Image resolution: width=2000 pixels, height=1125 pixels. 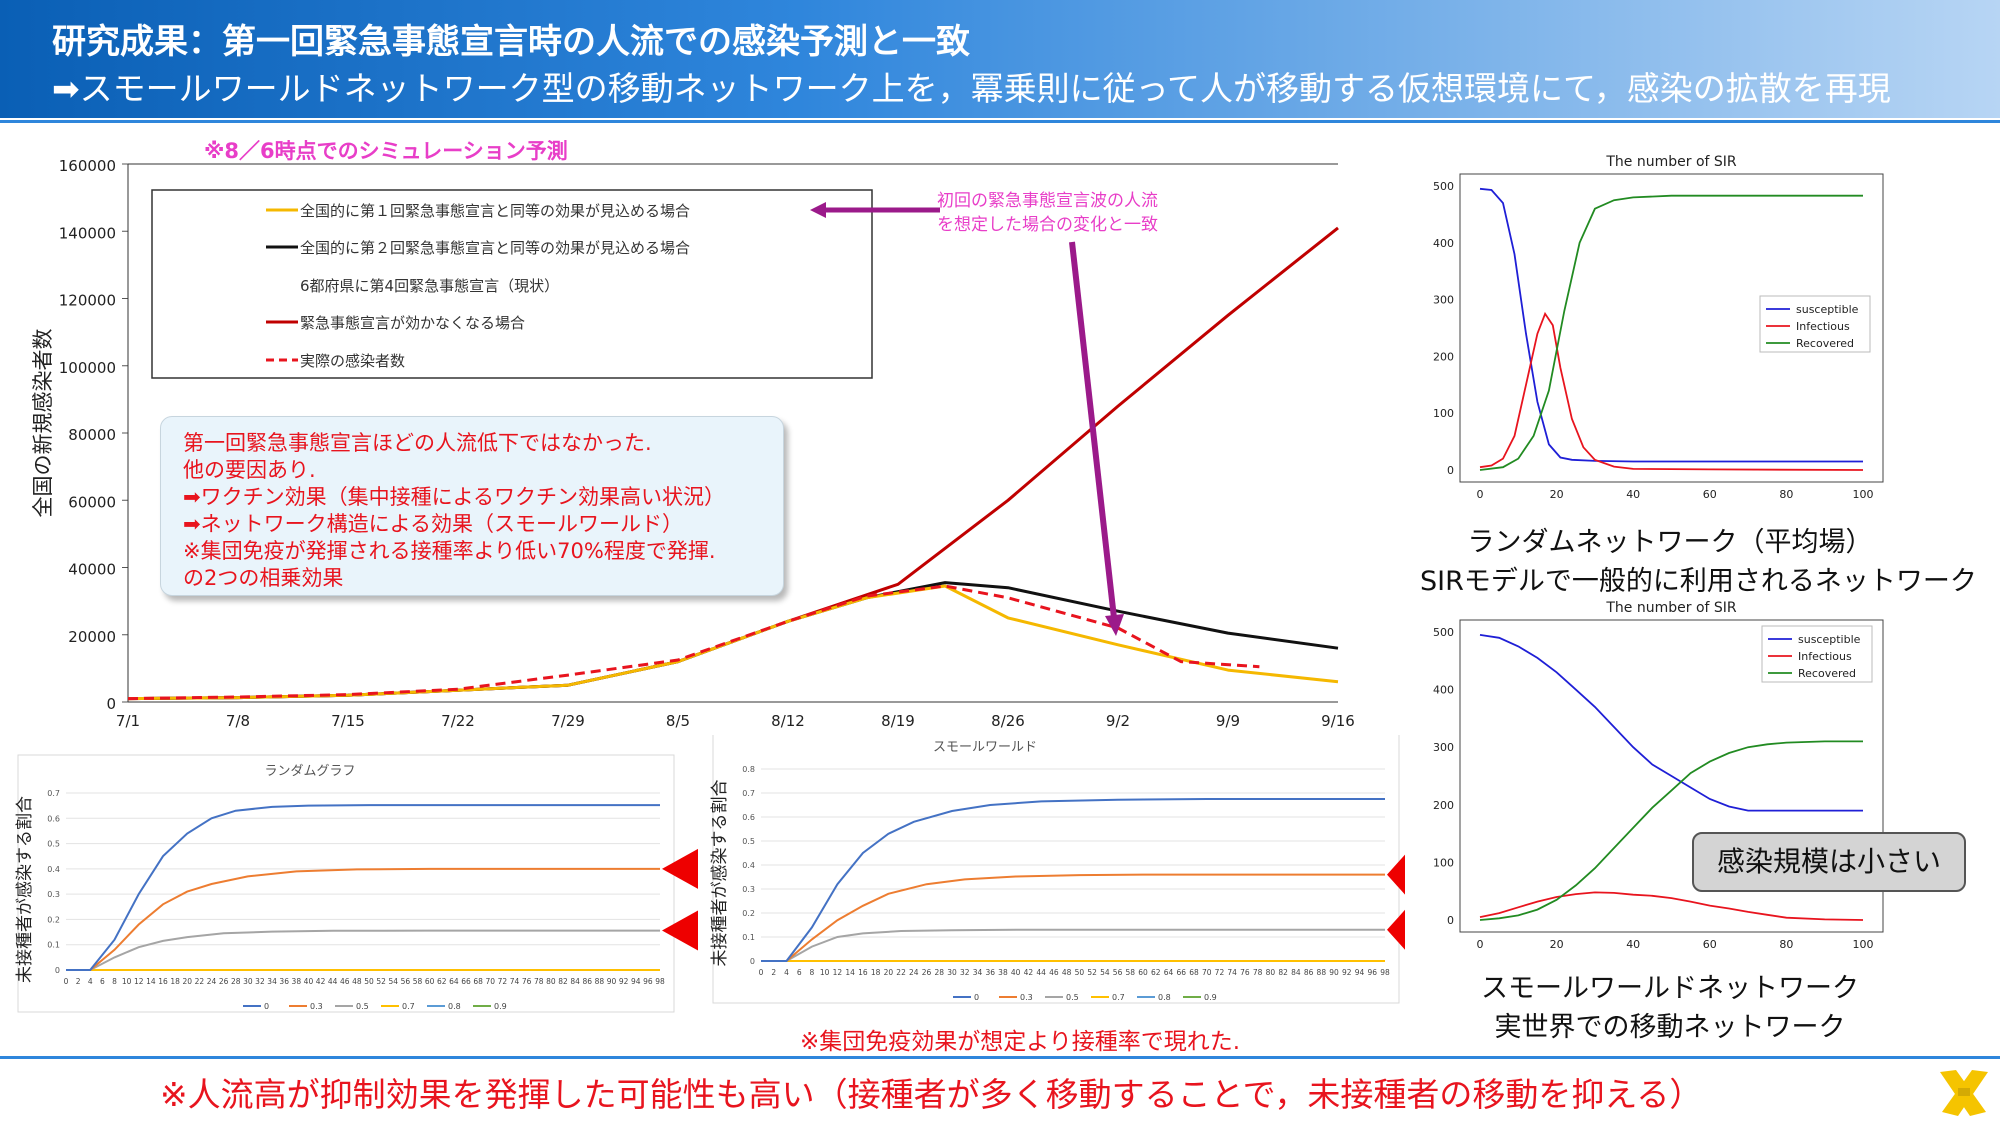 What do you see at coordinates (985, 747) in the screenshot?
I see `vac-chart-title: スモールワールド` at bounding box center [985, 747].